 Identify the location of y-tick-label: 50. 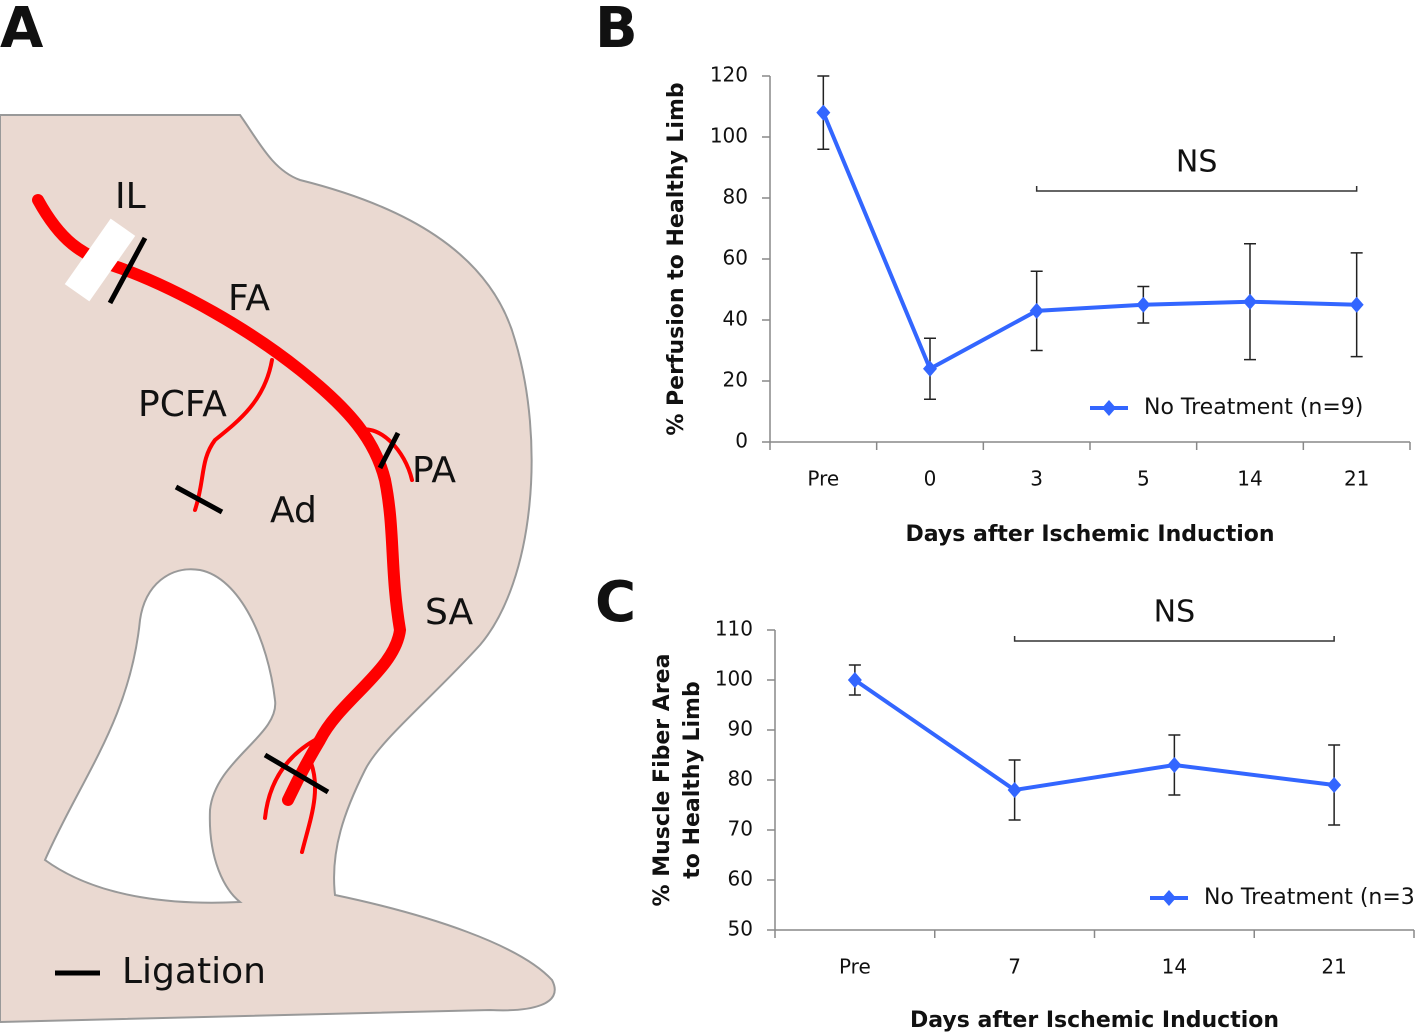
(740, 929).